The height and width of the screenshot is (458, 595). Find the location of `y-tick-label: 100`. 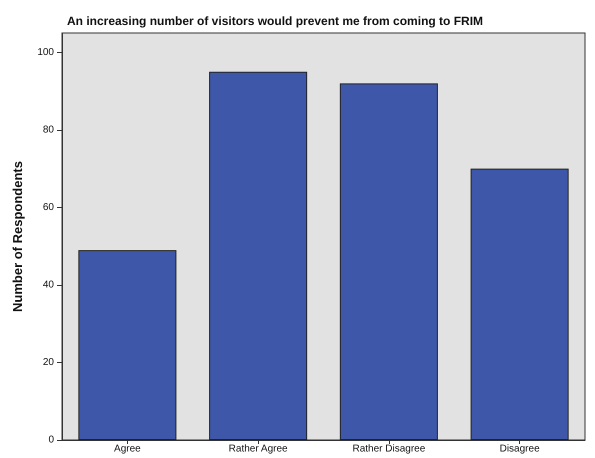

y-tick-label: 100 is located at coordinates (45, 52).